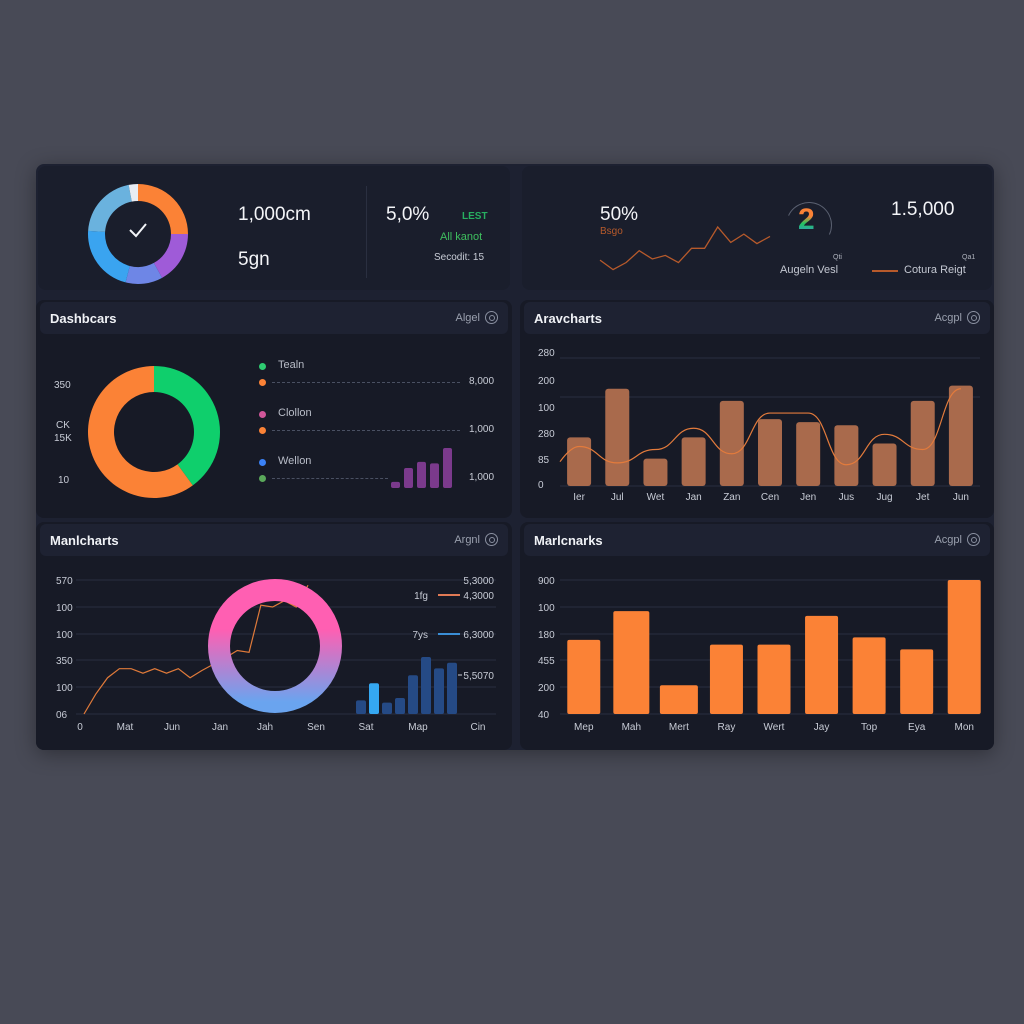  I want to click on panel-title: Dashbcars, so click(83, 318).